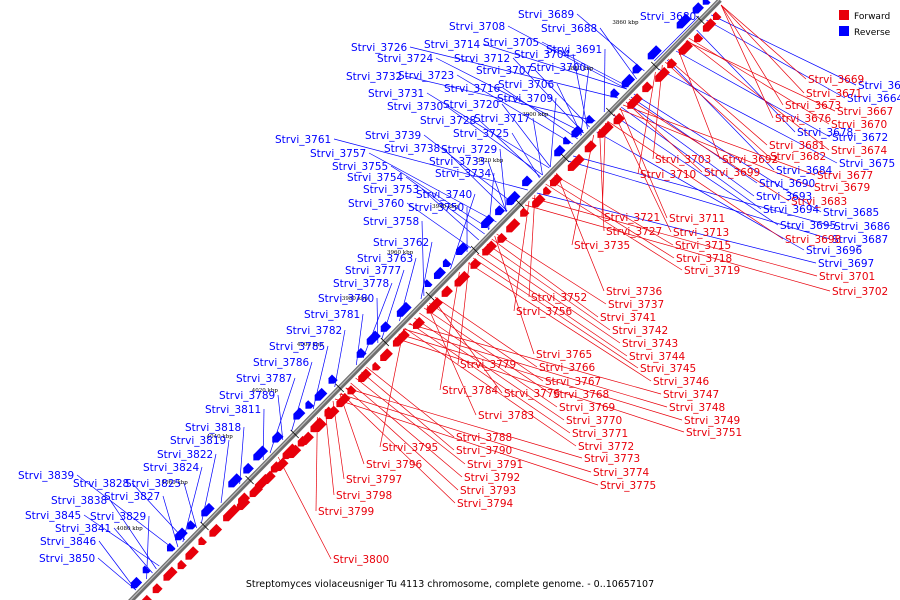  Describe the element at coordinates (314, 331) in the screenshot. I see `reverse-gene-label: Strvi_3782` at that location.